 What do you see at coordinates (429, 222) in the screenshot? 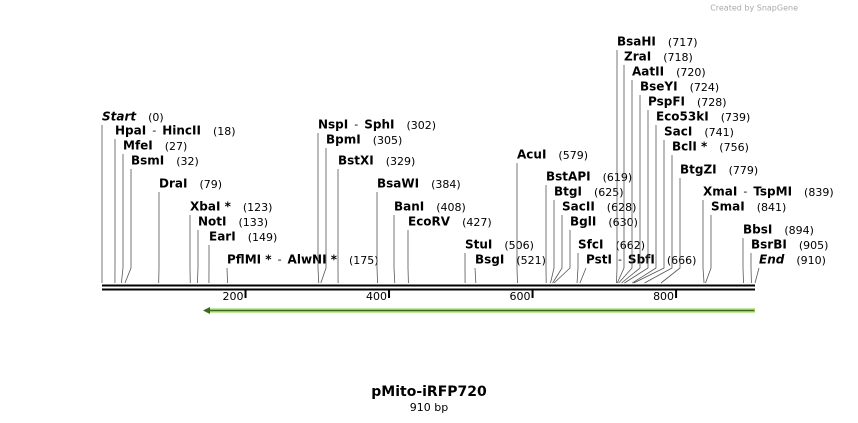
I see `enzyme-name: EcoRV` at bounding box center [429, 222].